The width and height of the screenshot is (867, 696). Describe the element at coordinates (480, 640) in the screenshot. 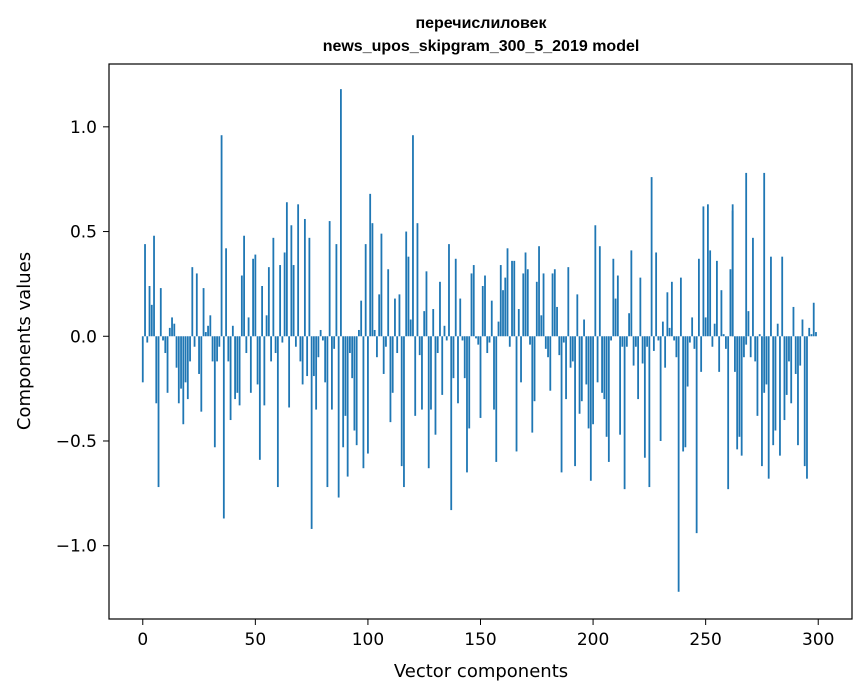

I see `x-tick-label: 150` at that location.